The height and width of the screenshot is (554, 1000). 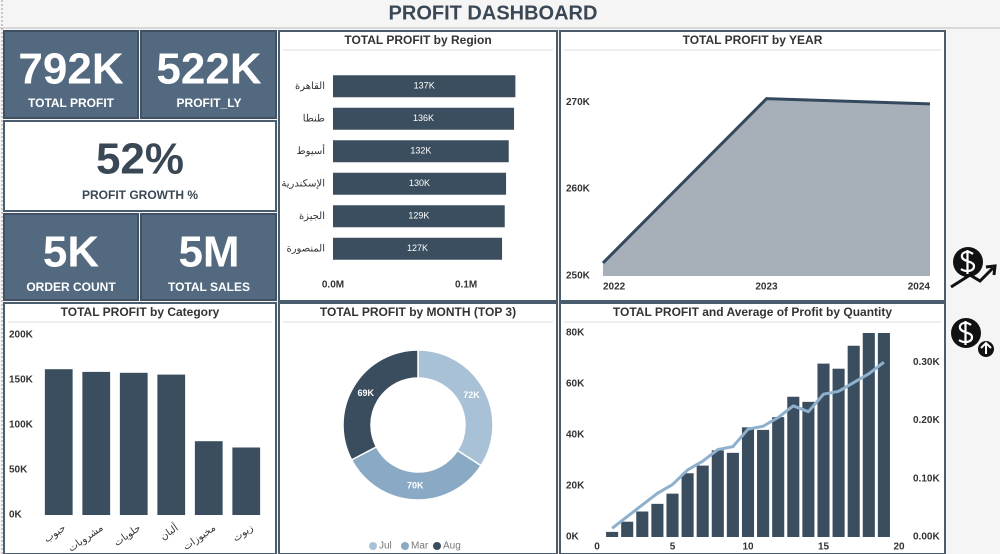 I want to click on category-label: الإسكندرية, so click(x=303, y=183).